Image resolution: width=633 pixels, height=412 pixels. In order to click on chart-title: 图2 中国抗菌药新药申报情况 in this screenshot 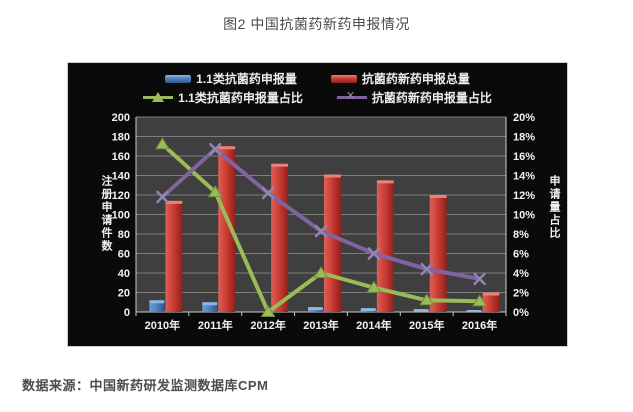, I will do `click(316, 24)`.